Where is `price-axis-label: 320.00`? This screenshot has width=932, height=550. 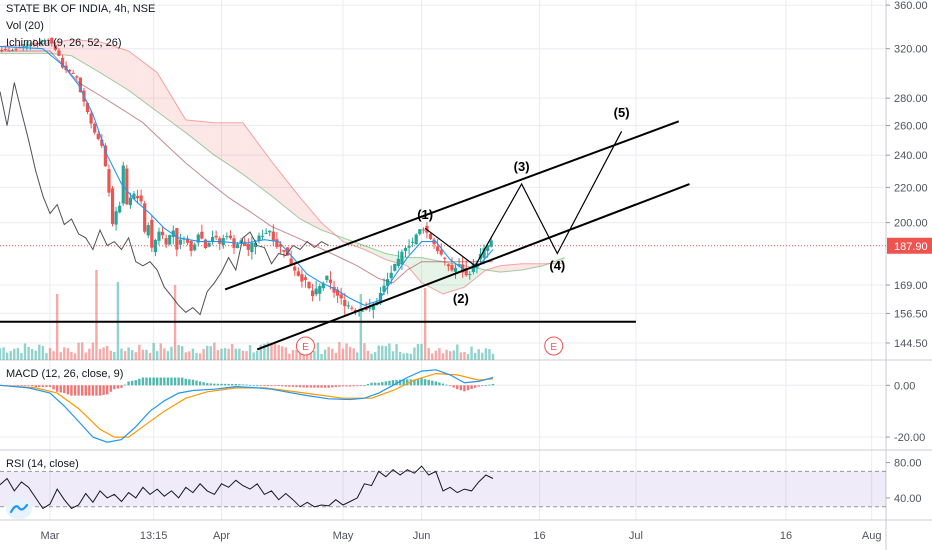
price-axis-label: 320.00 is located at coordinates (911, 50).